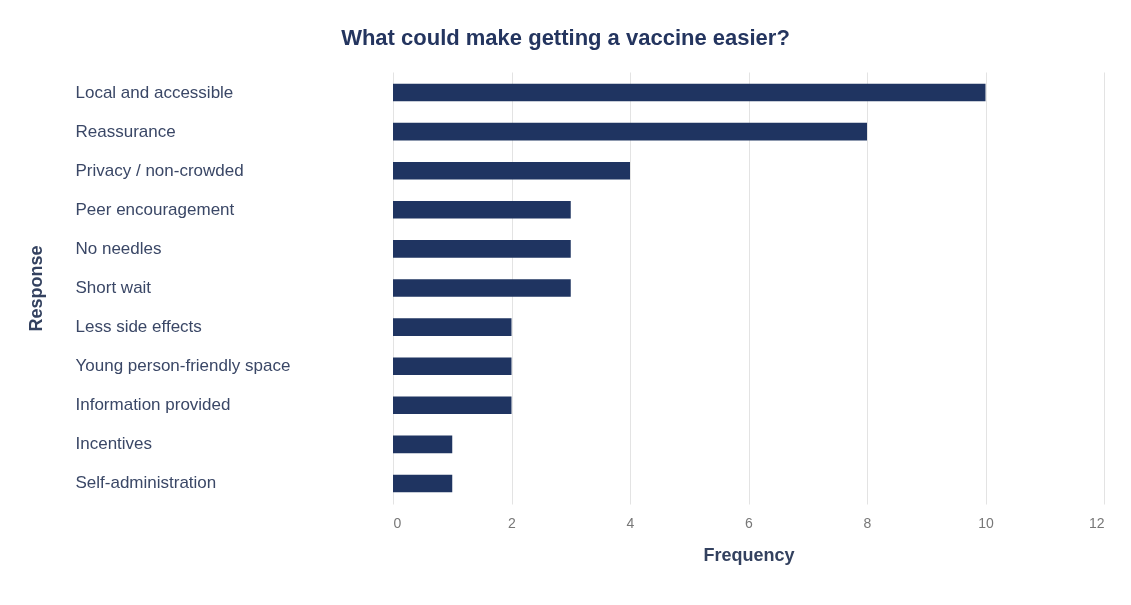  What do you see at coordinates (986, 522) in the screenshot?
I see `x-tick-label: 10` at bounding box center [986, 522].